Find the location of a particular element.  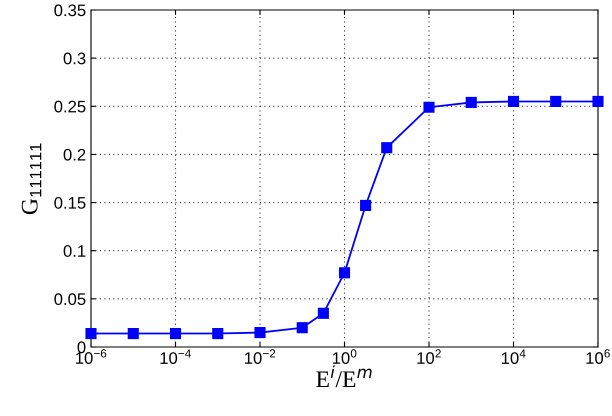

x-tick-label: 10$^{0}$ is located at coordinates (344, 356).